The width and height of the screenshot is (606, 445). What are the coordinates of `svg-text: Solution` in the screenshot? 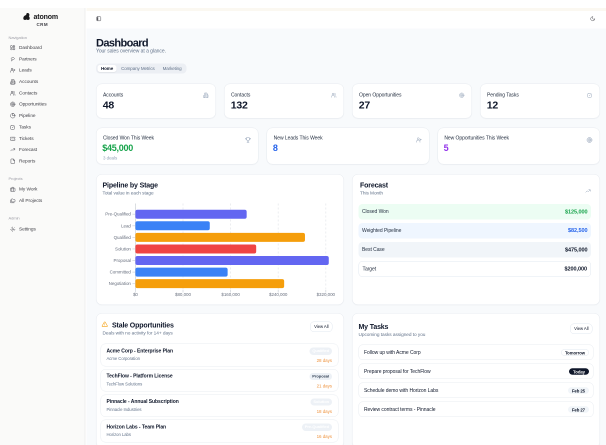 It's located at (123, 248).